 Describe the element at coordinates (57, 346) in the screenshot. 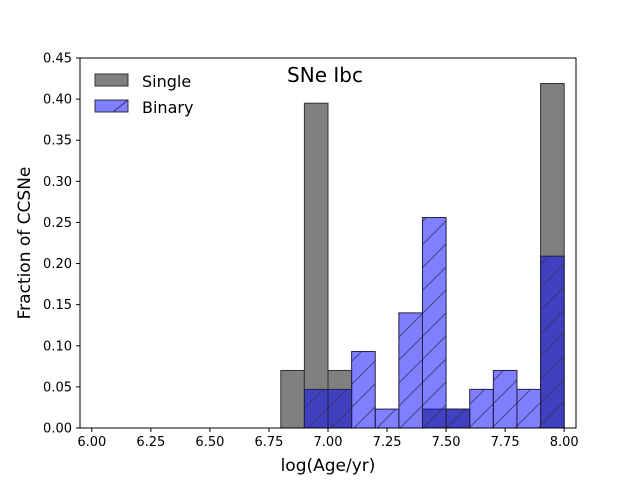

I see `y-tick-label: 0.10` at that location.